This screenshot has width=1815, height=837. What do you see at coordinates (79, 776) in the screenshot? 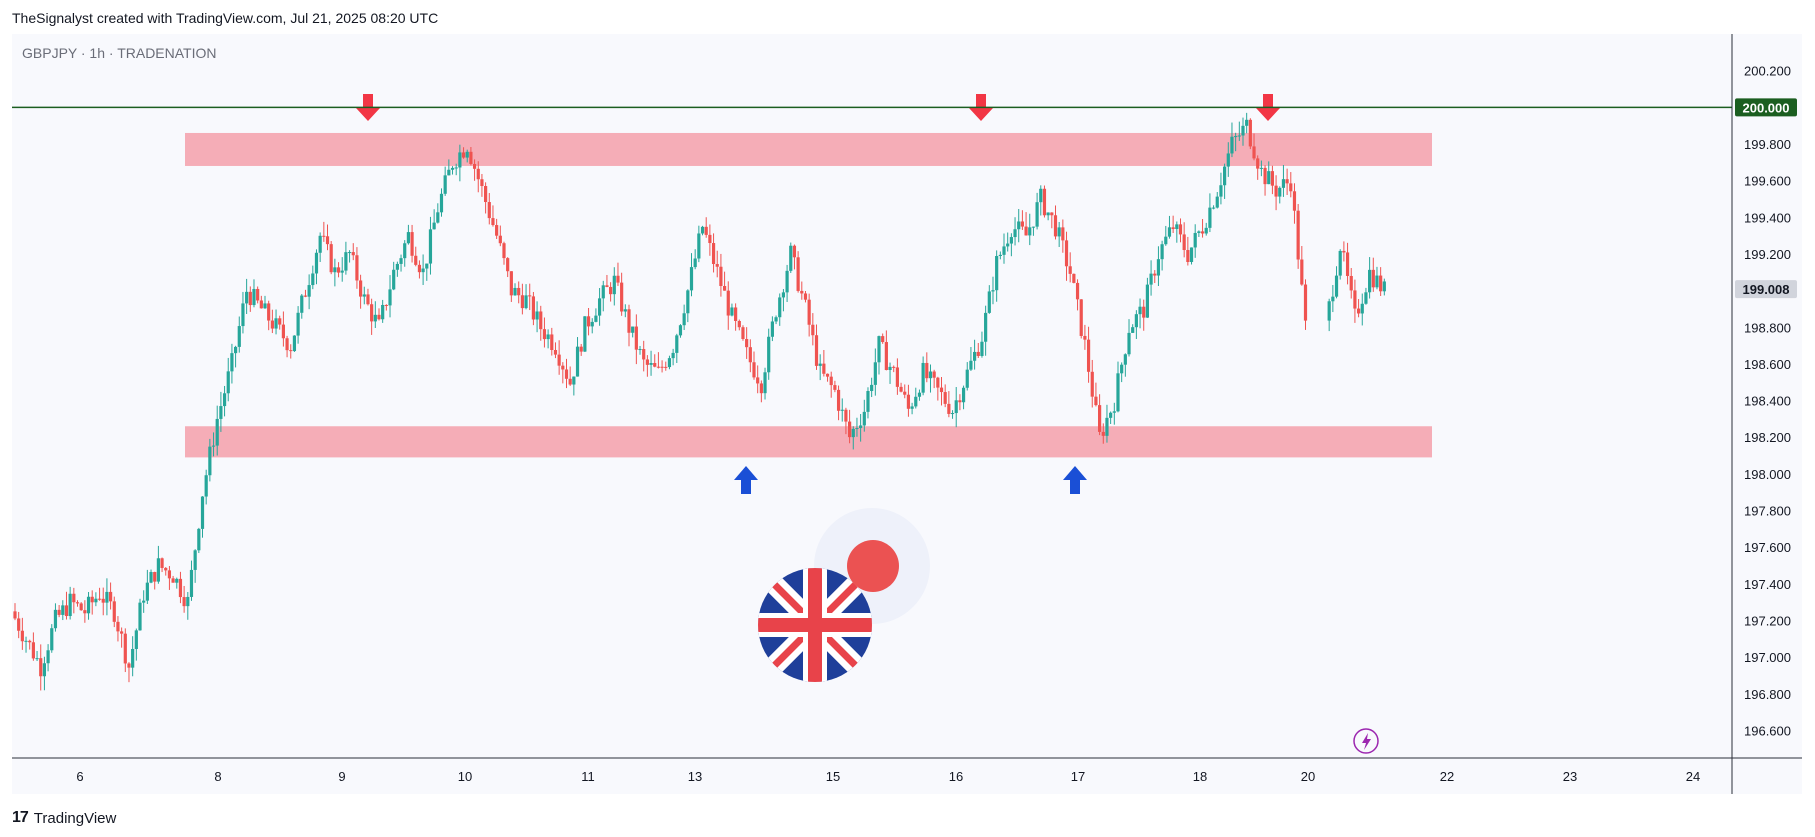
I see `time-tick-0: 6` at bounding box center [79, 776].